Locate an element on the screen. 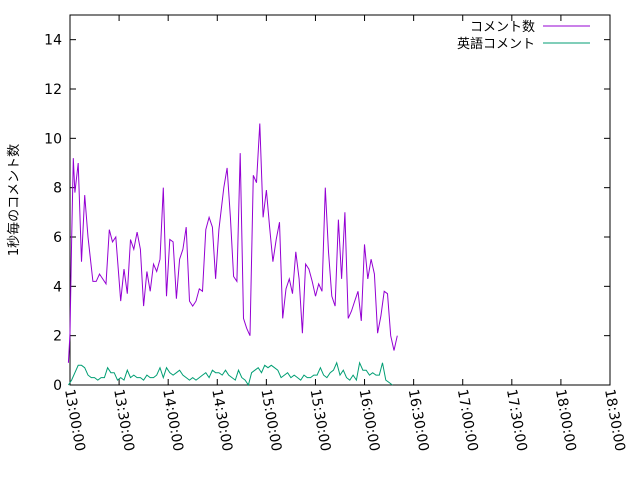 The image size is (640, 480). y-axis-label: 1秒毎のコメント数 is located at coordinates (14, 200).